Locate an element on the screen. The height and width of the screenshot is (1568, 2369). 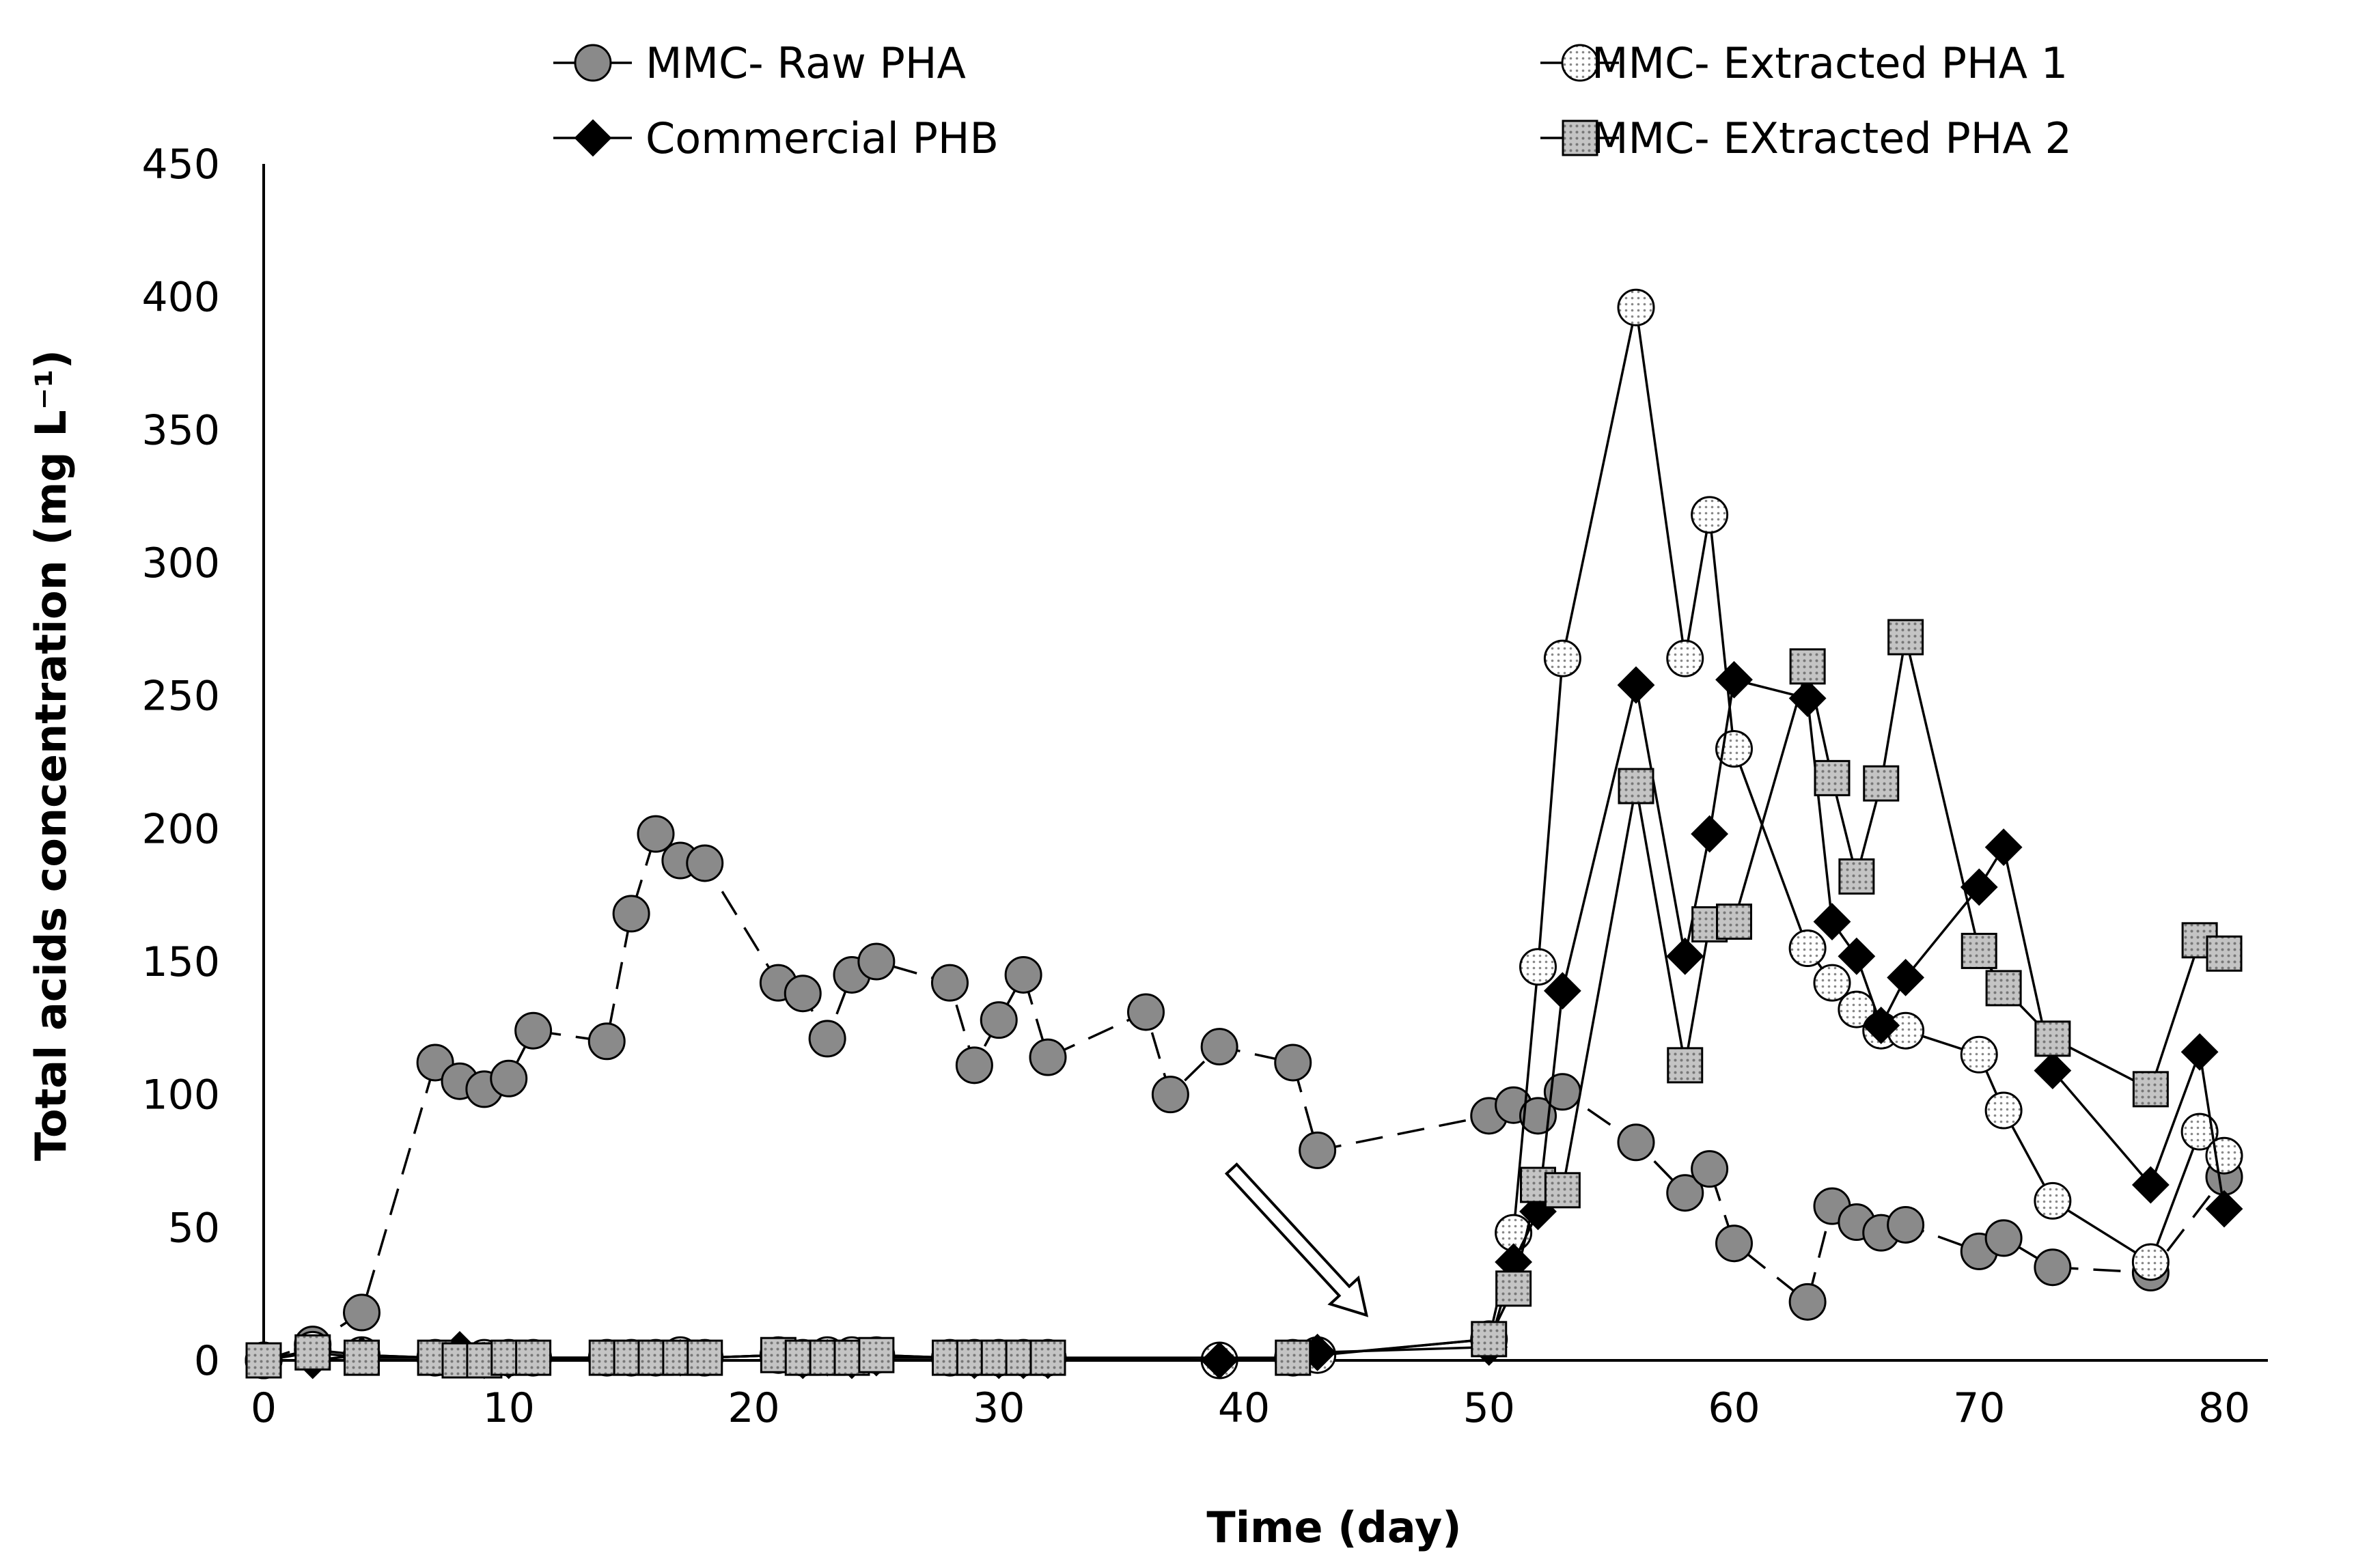
legend-item-extracted-pha-2: MMC- EXtracted PHA 2 is located at coordinates (1806, 138).